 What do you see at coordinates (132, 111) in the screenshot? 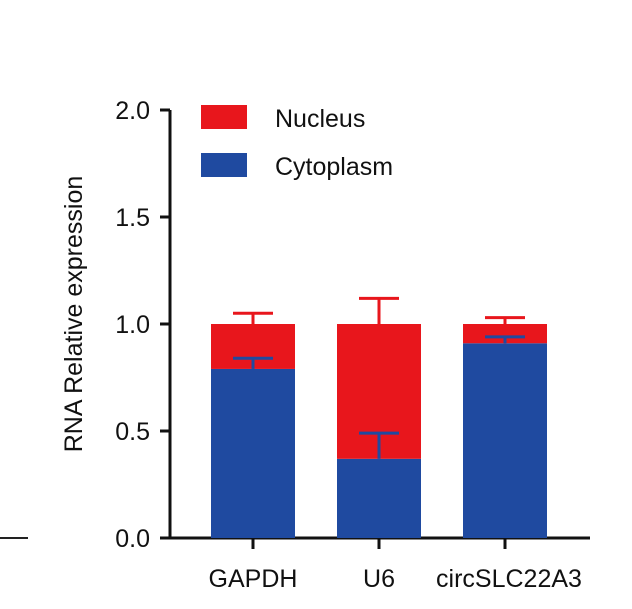
I see `y-tick-label: 2.0` at bounding box center [132, 111].